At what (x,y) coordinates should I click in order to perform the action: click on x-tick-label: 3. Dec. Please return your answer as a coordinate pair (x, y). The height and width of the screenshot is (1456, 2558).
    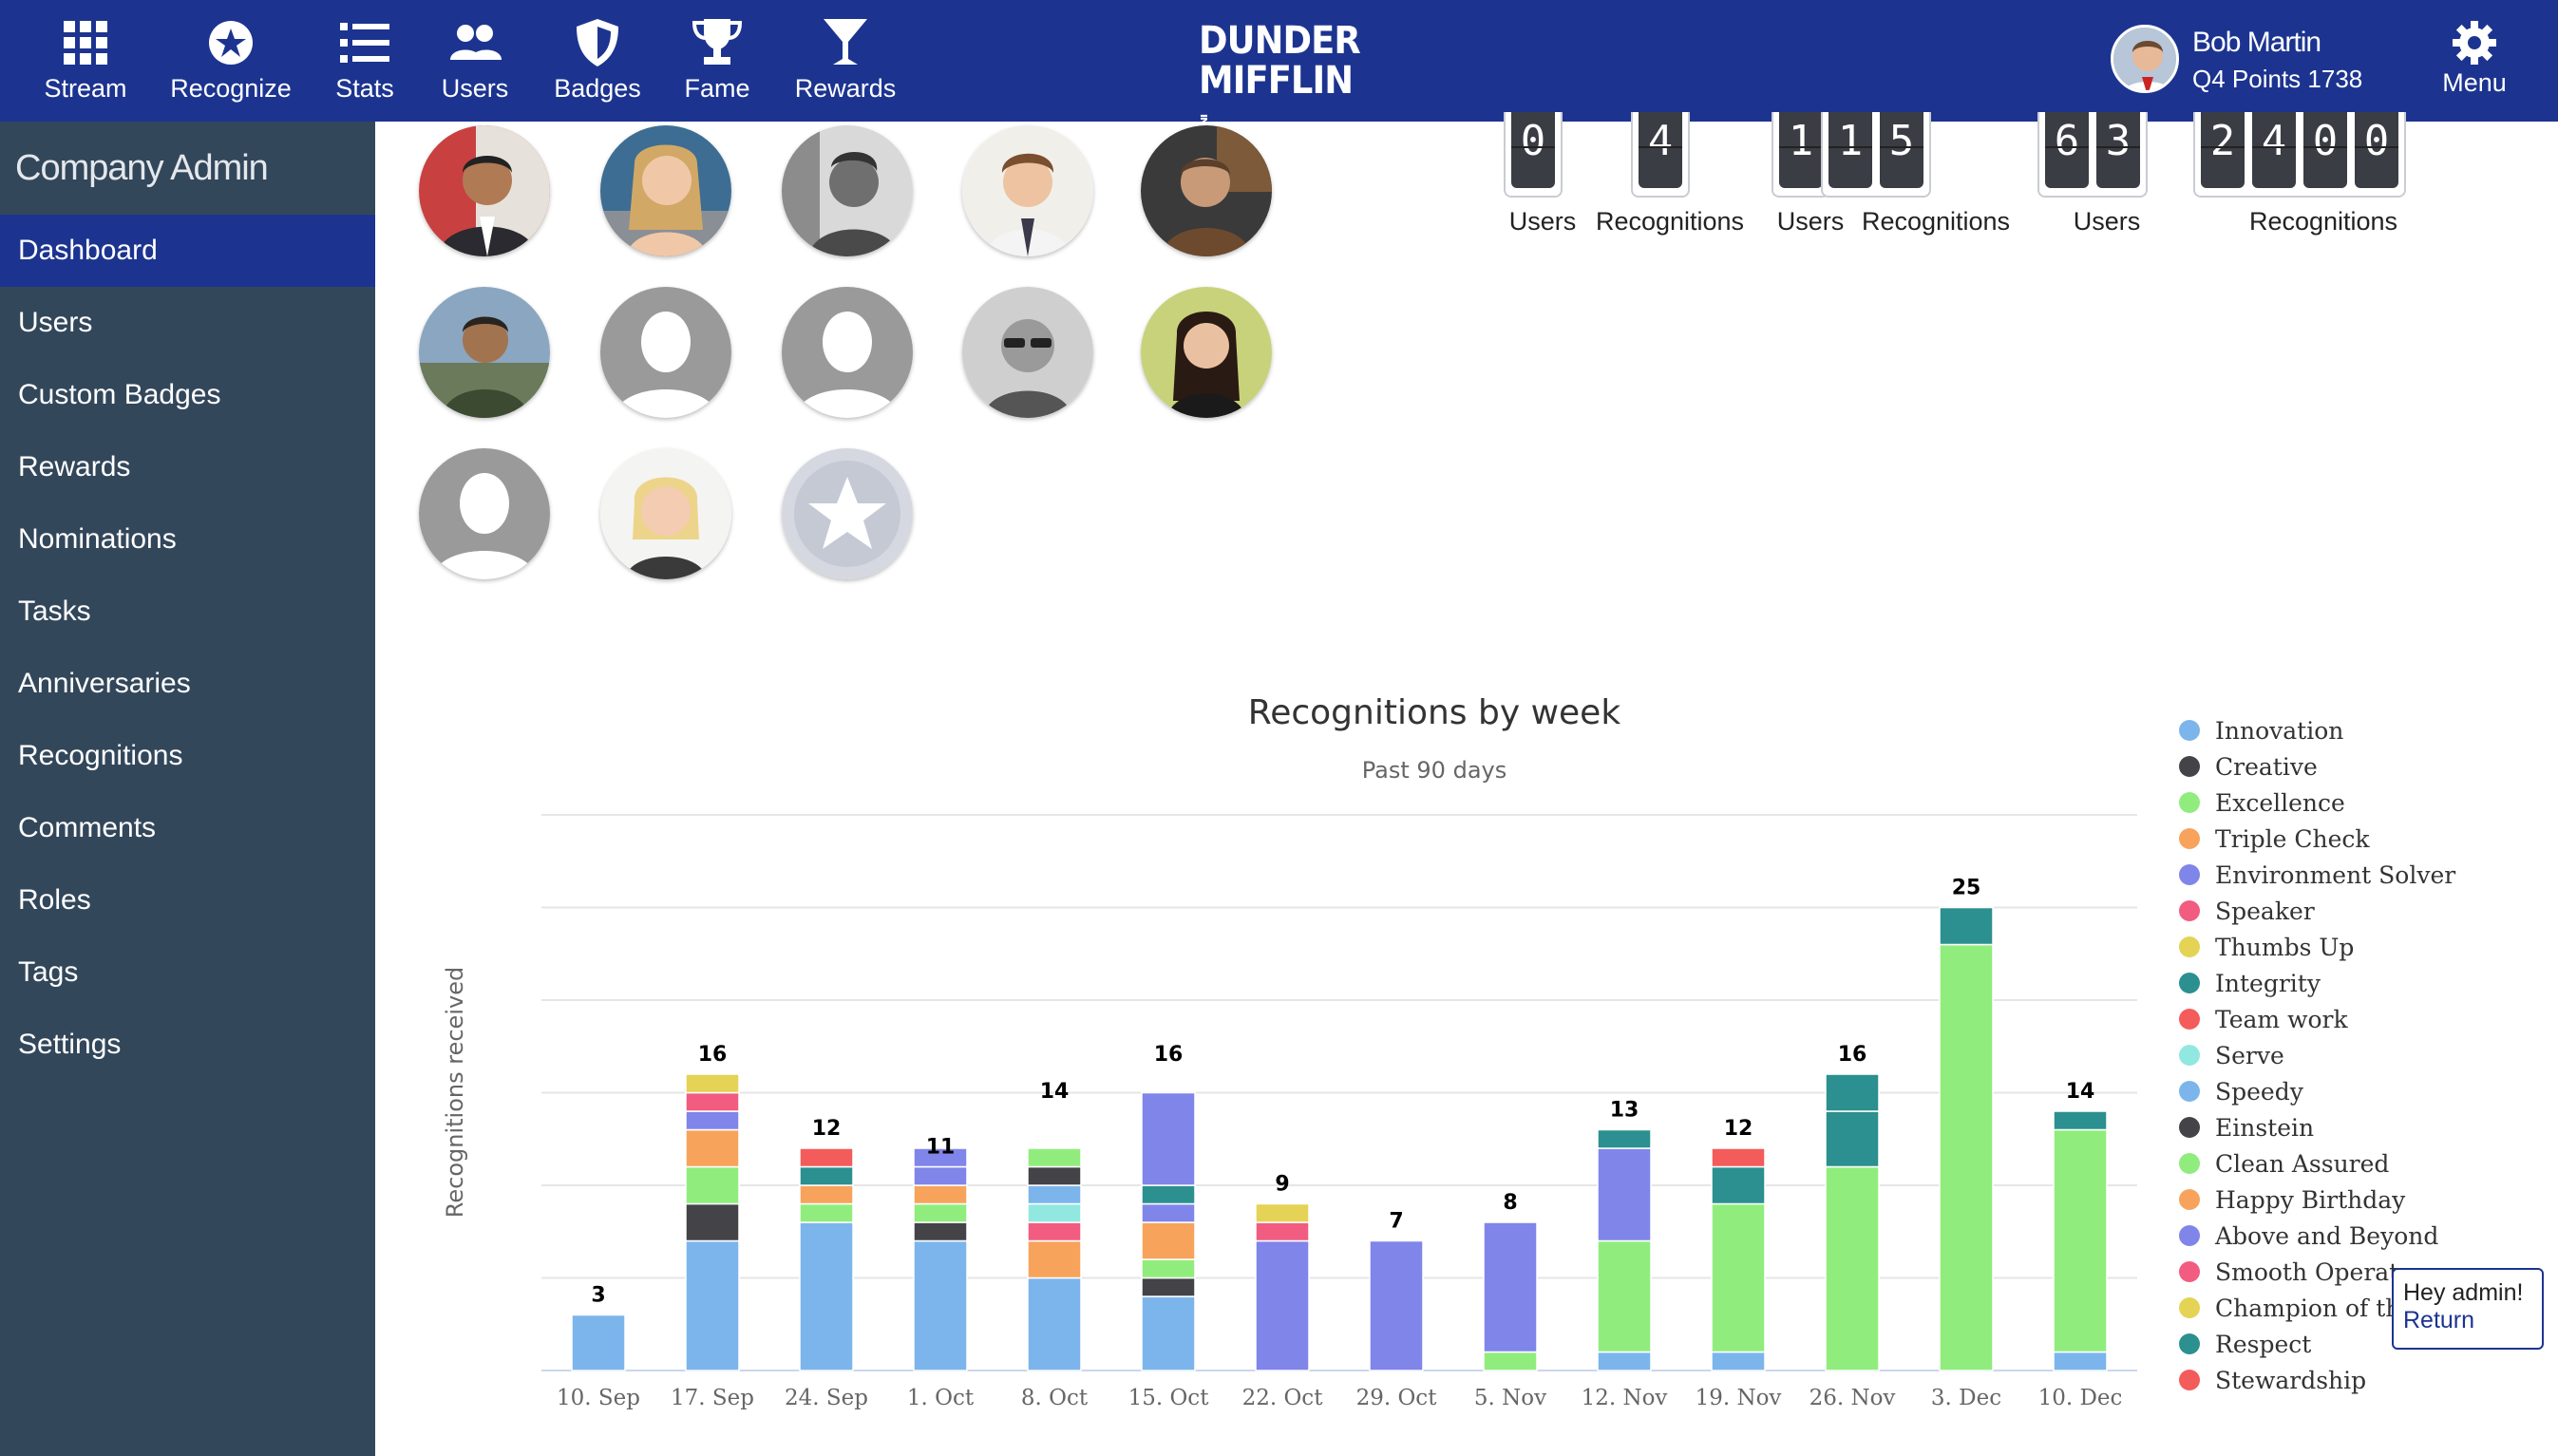
    Looking at the image, I should click on (1966, 1398).